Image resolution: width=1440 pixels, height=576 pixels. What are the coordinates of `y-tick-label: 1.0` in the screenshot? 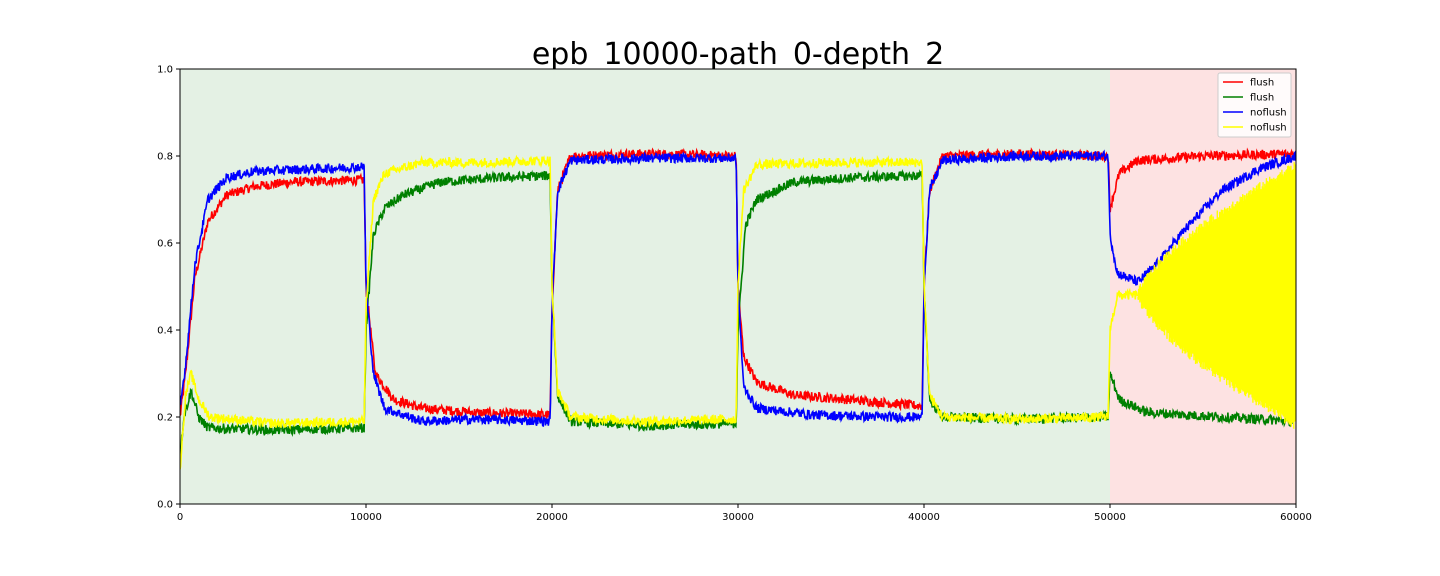 It's located at (165, 70).